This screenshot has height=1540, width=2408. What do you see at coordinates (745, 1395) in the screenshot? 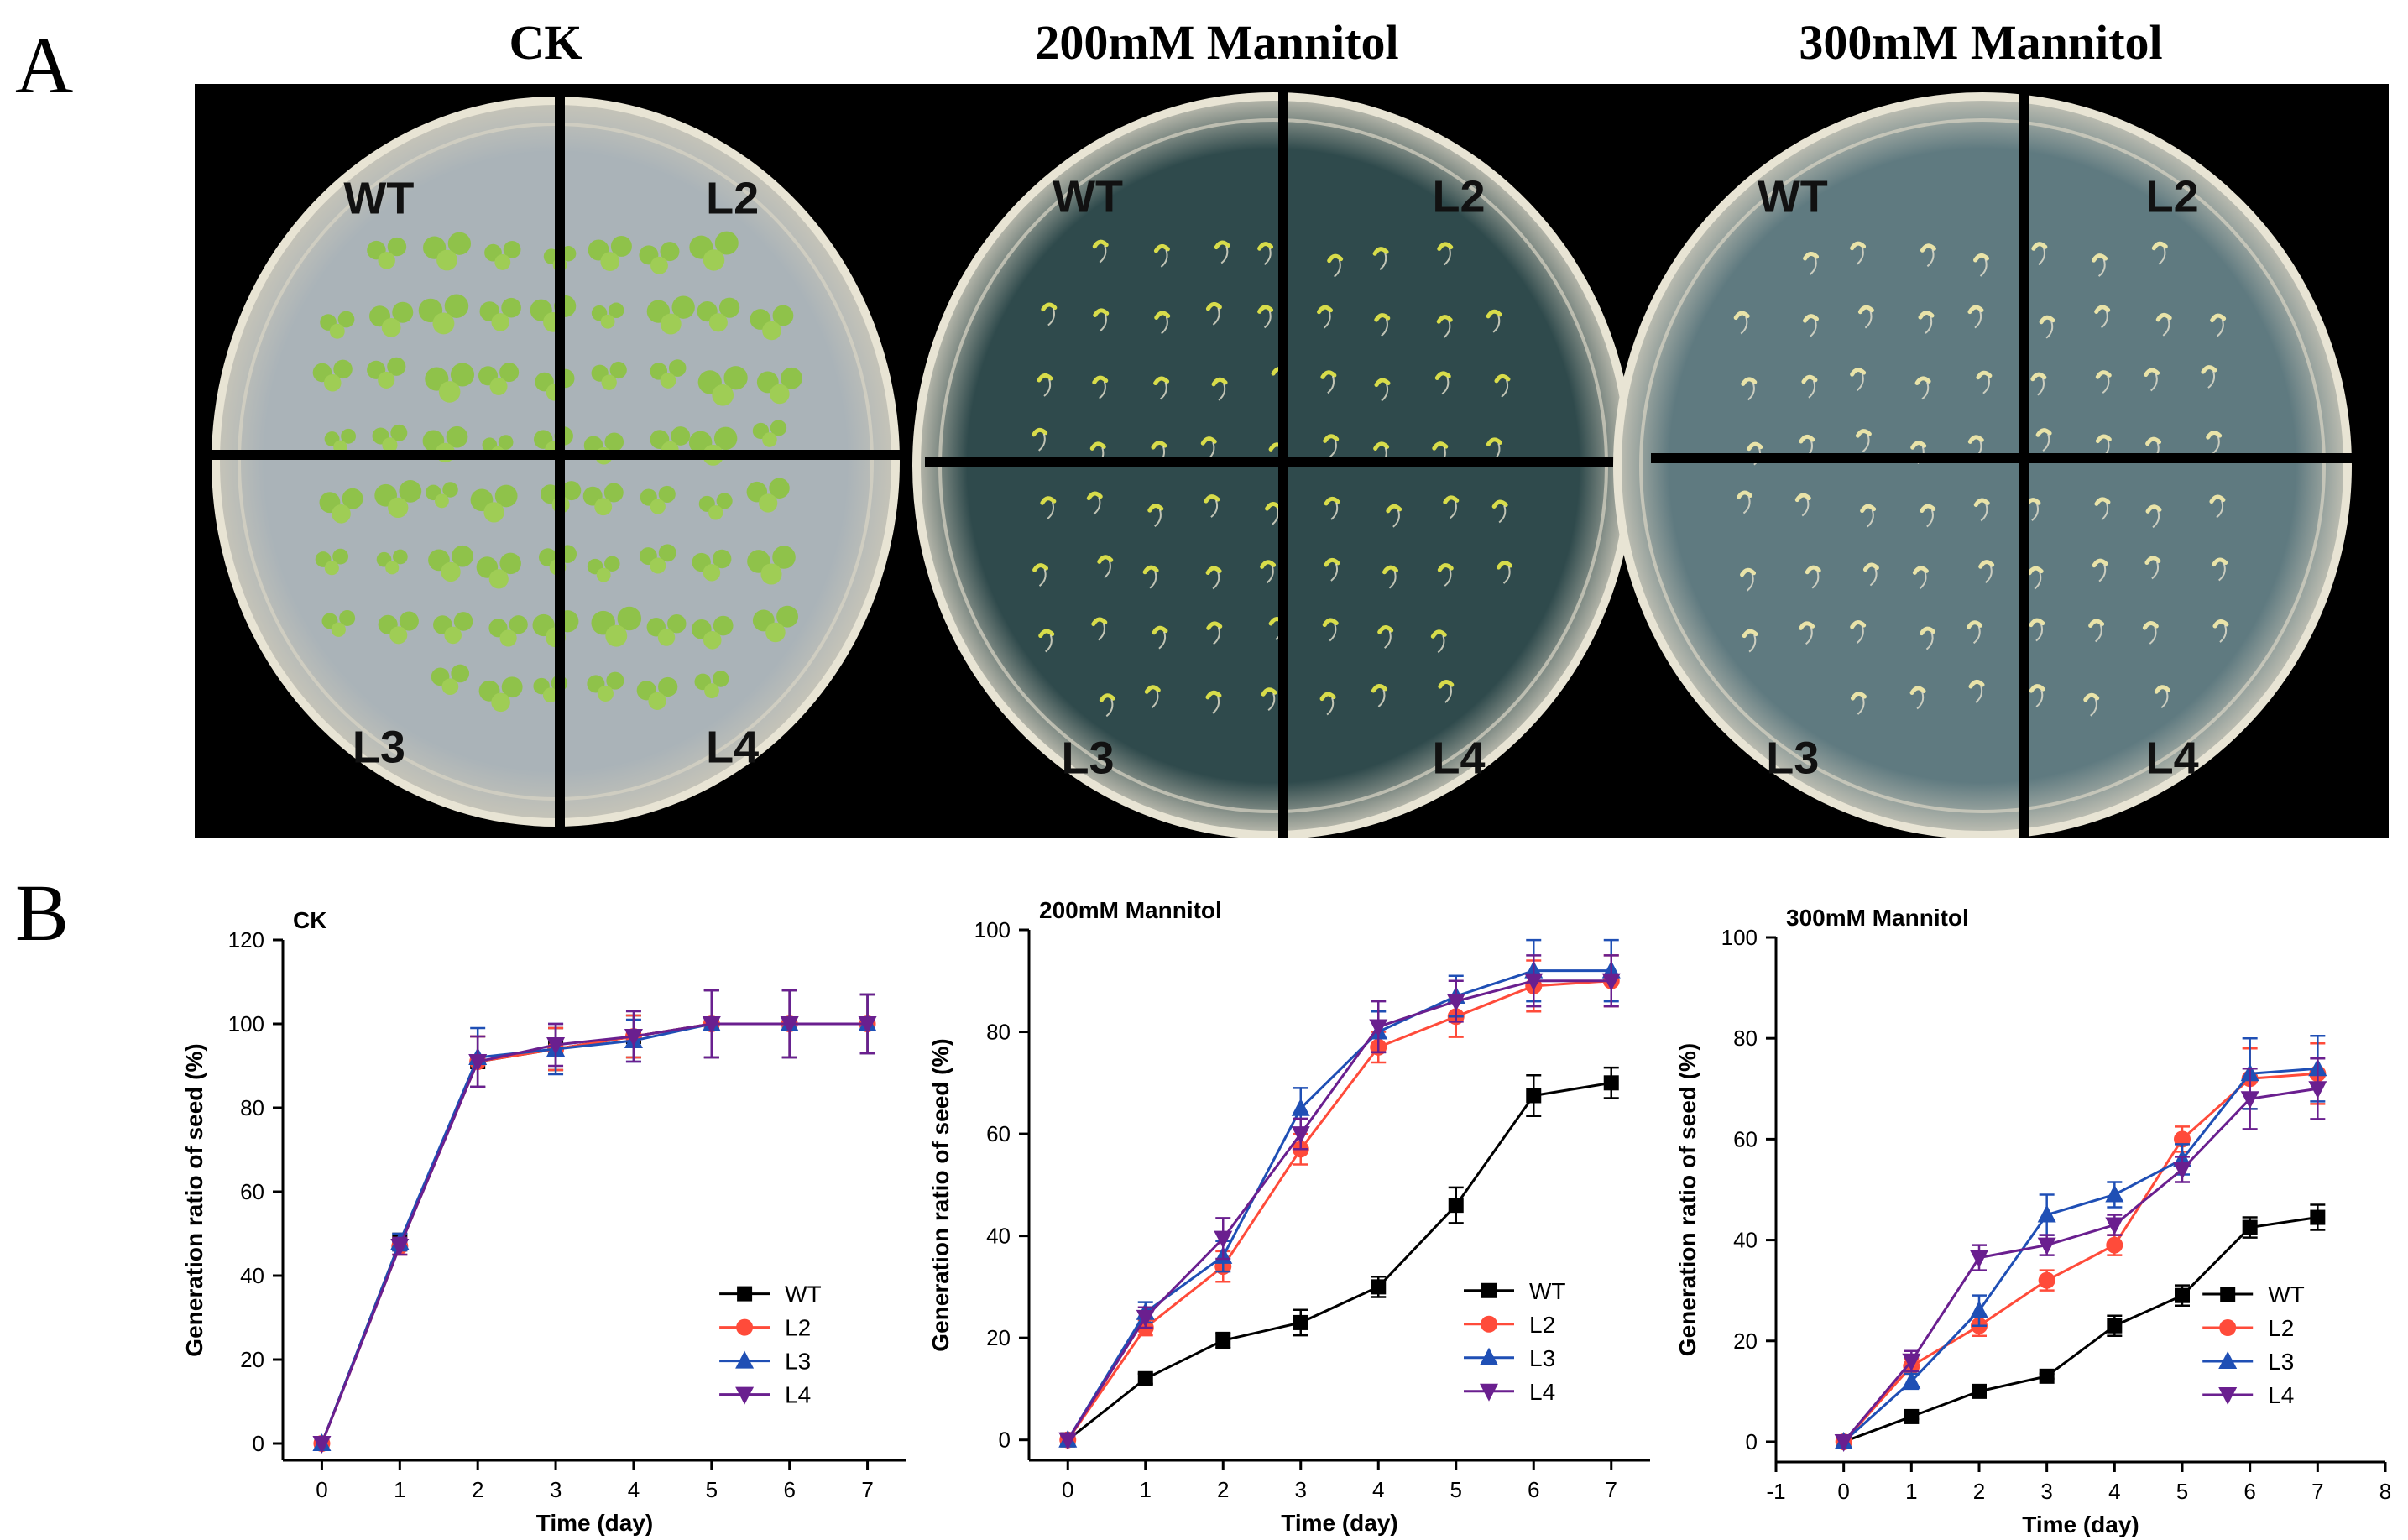
I see `legend-marker-l4` at bounding box center [745, 1395].